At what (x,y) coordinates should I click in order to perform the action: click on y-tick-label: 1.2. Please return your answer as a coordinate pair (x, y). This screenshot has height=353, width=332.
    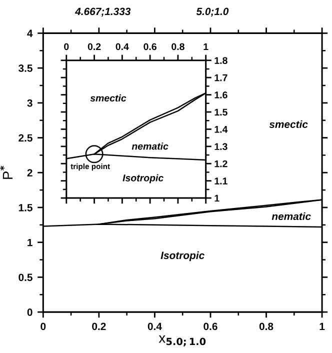
    Looking at the image, I should click on (221, 164).